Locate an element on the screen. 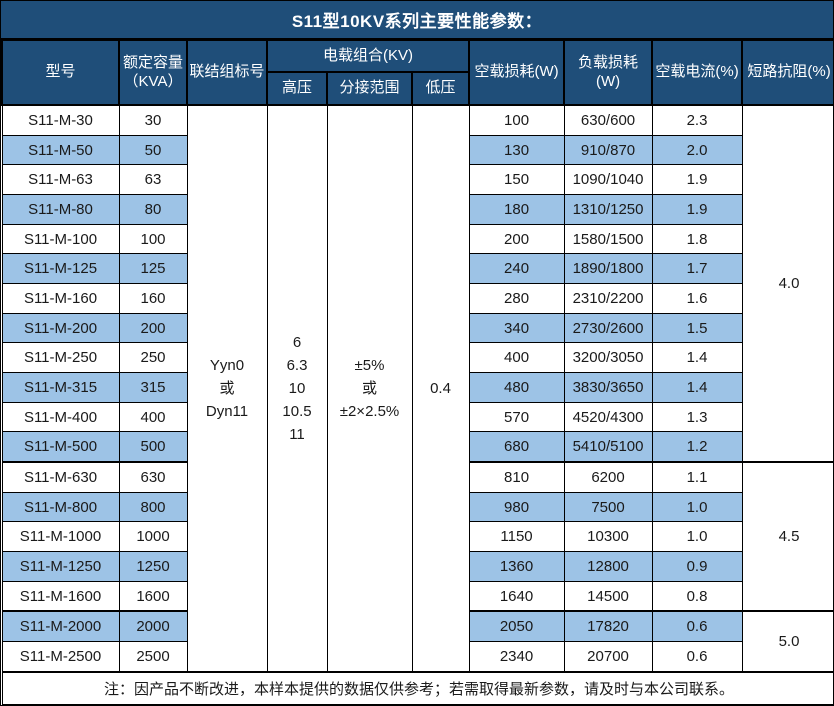  no-load-current-cell: 1.7 is located at coordinates (697, 269).